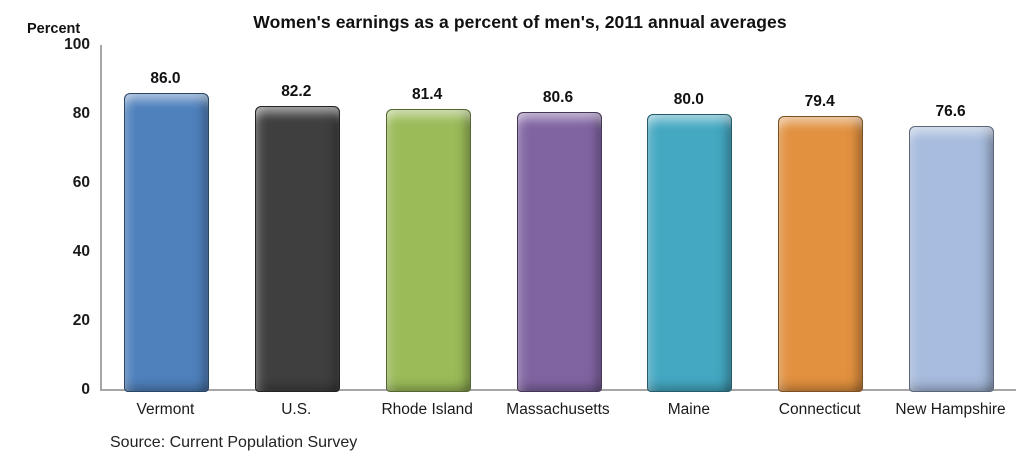 The image size is (1024, 463). I want to click on value-label-maine: 80.0, so click(688, 99).